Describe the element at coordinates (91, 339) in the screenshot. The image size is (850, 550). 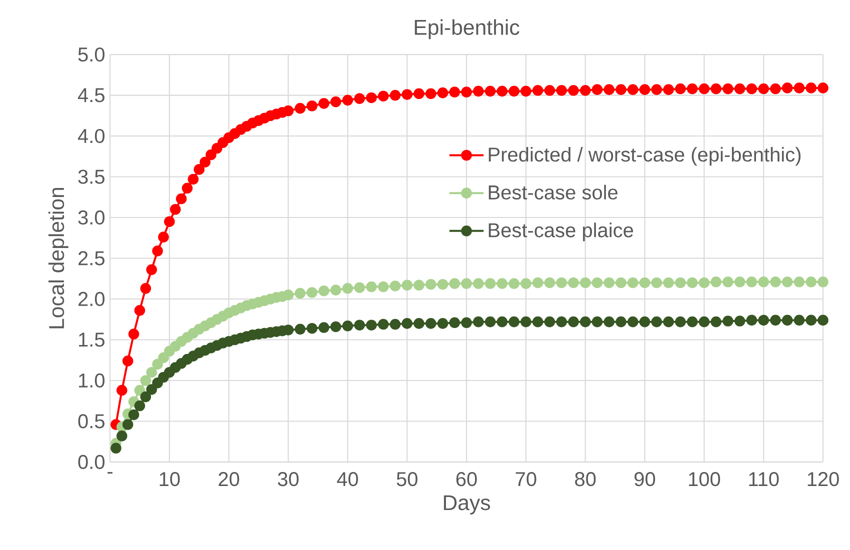
I see `y-tick-label: 1.5` at that location.